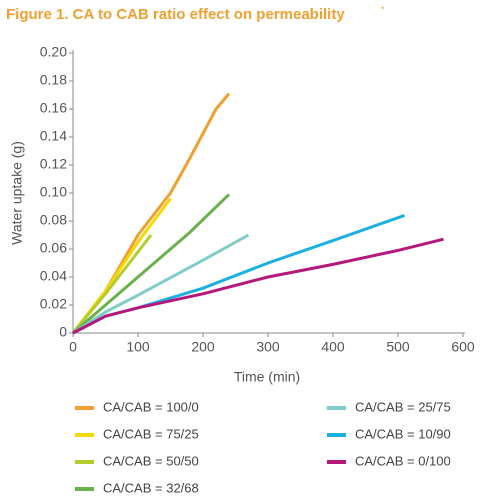 The height and width of the screenshot is (497, 484). Describe the element at coordinates (403, 433) in the screenshot. I see `legend-label: CA/CAB = 10/90` at that location.